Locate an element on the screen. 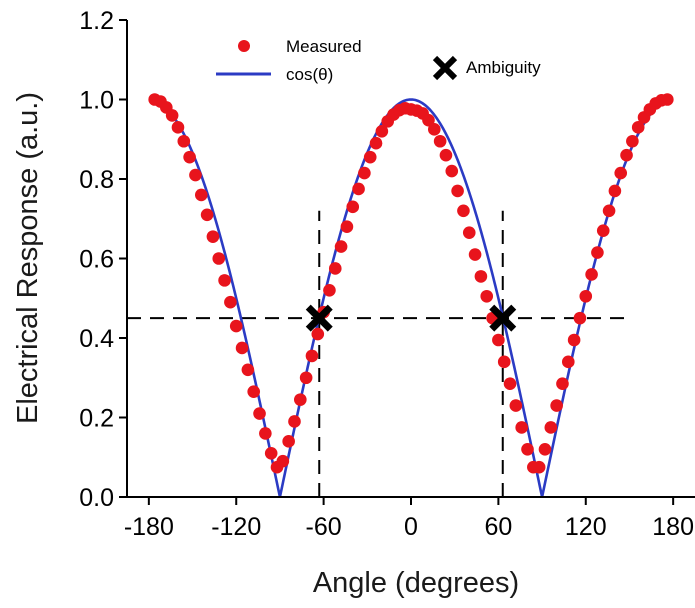  y-tick-label: 0.4 is located at coordinates (96, 339).